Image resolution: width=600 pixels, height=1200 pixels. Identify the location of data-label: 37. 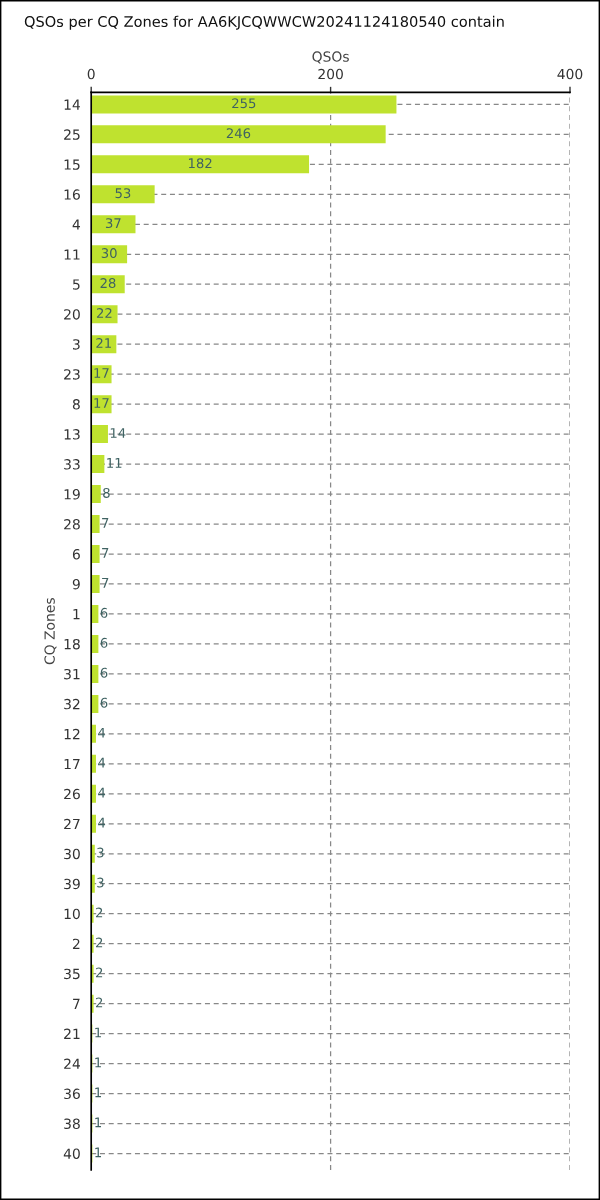
(113, 223).